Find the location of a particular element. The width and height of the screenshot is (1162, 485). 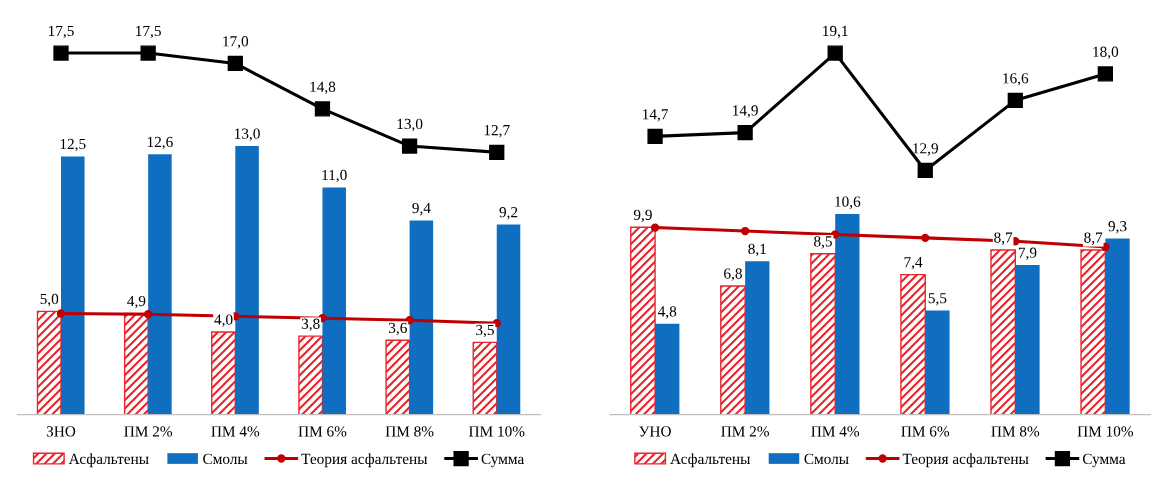

data-label: 4,9 is located at coordinates (136, 302).